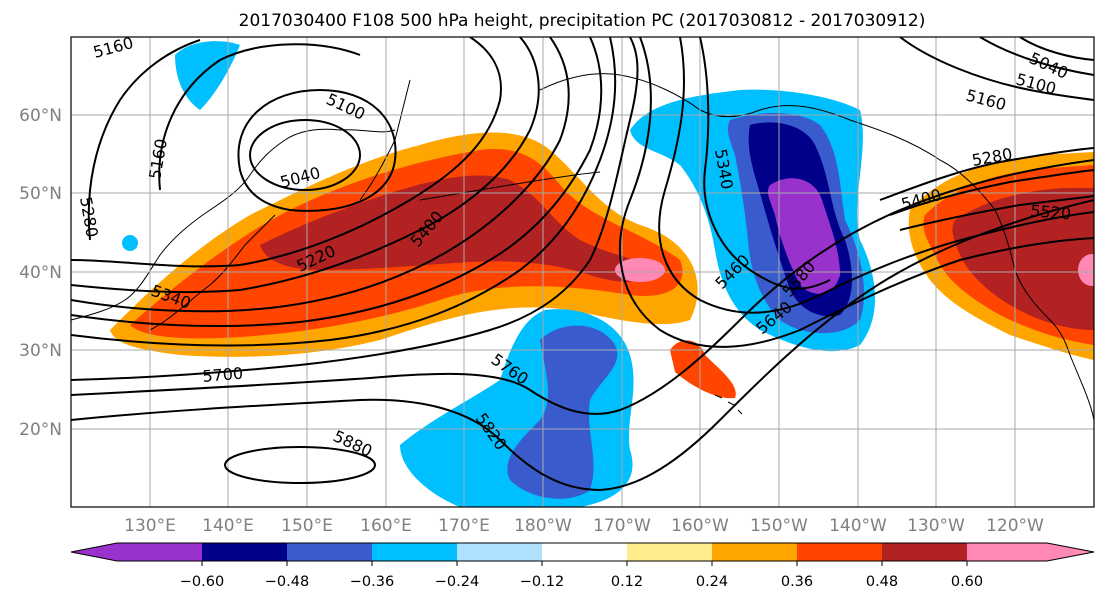 This screenshot has width=1105, height=601. Describe the element at coordinates (510, 186) in the screenshot. I see `coastline-aleutians` at that location.